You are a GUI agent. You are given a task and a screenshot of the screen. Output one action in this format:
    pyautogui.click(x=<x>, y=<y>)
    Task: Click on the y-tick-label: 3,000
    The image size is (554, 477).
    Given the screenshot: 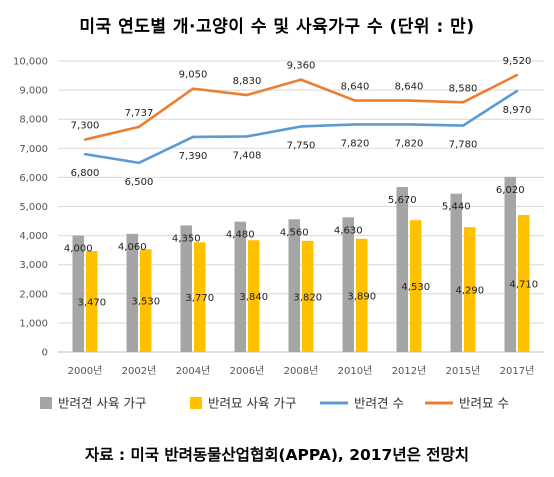 What is the action you would take?
    pyautogui.click(x=33, y=265)
    